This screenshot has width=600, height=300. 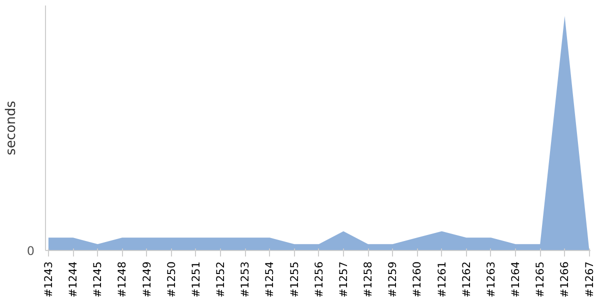 What do you see at coordinates (393, 279) in the screenshot?
I see `x-tick-label: #1259` at bounding box center [393, 279].